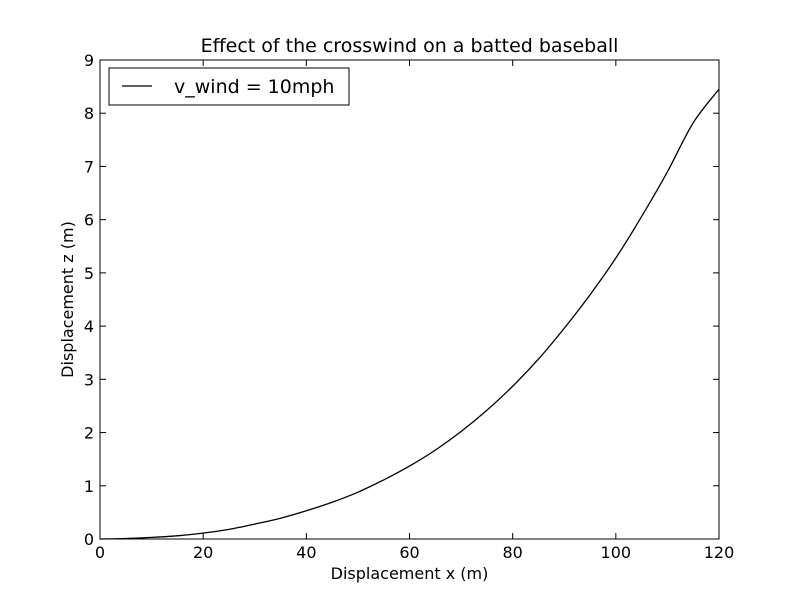 Image resolution: width=800 pixels, height=600 pixels. Describe the element at coordinates (89, 486) in the screenshot. I see `y-tick-label: 1` at that location.